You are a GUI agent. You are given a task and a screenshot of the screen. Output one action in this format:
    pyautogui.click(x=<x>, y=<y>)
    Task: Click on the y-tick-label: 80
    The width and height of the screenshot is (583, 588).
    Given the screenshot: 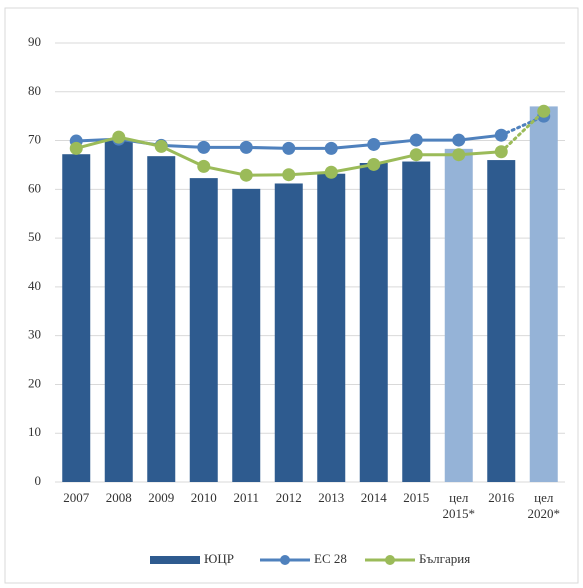 What is the action you would take?
    pyautogui.click(x=34, y=90)
    